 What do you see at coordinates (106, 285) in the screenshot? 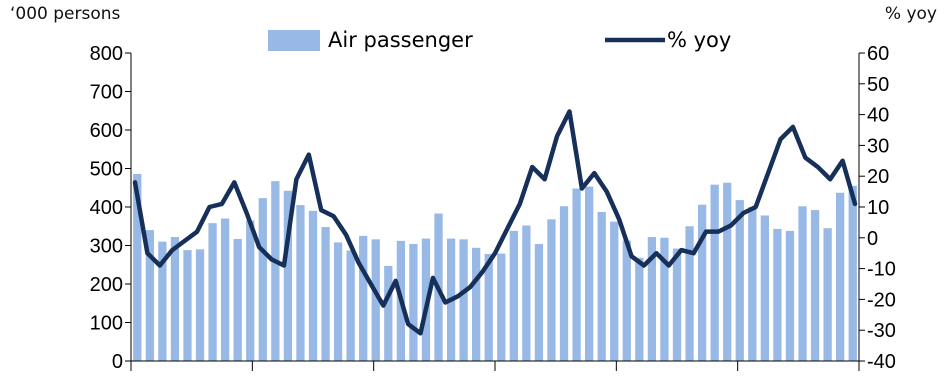
I see `left-tick-label: 200` at bounding box center [106, 285].